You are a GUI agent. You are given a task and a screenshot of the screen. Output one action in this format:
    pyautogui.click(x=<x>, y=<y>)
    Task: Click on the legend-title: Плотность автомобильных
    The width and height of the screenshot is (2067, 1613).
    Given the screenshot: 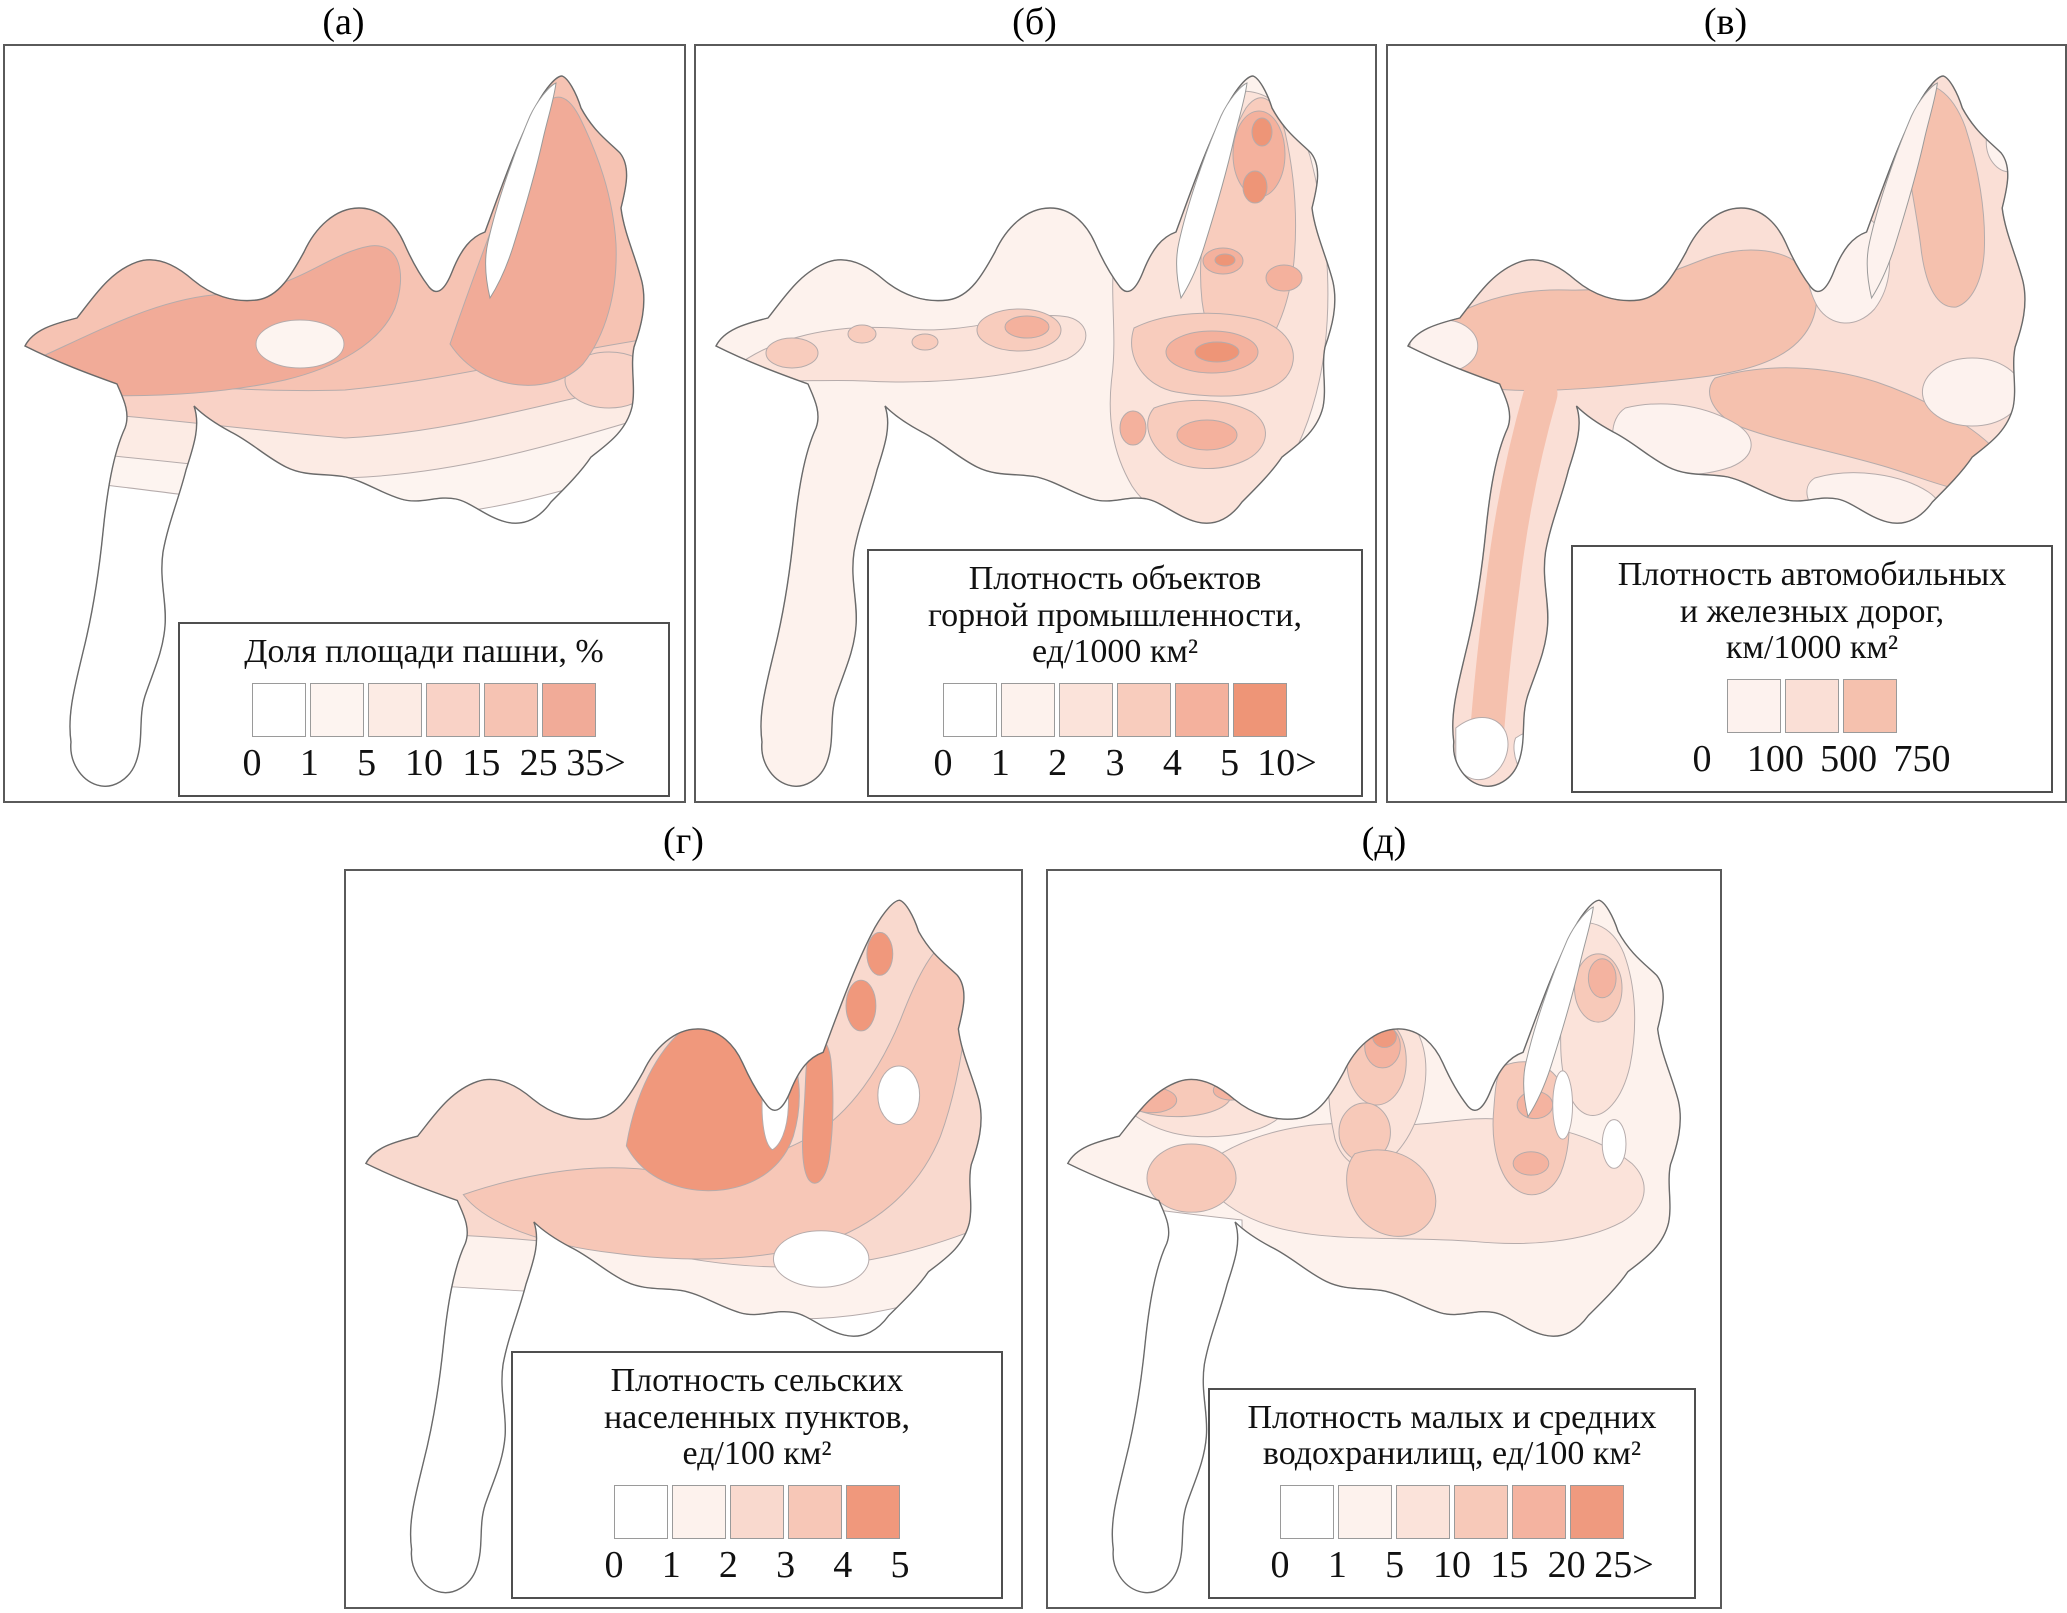 What is the action you would take?
    pyautogui.click(x=1812, y=574)
    